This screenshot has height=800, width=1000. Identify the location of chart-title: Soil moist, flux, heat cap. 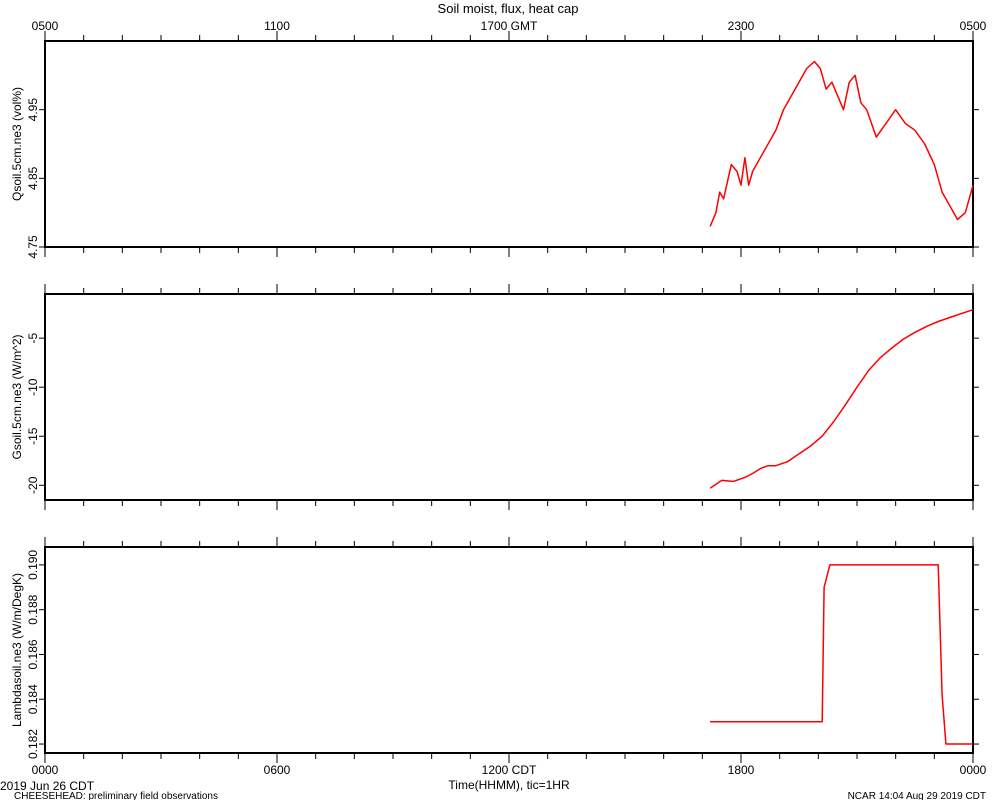
(508, 8).